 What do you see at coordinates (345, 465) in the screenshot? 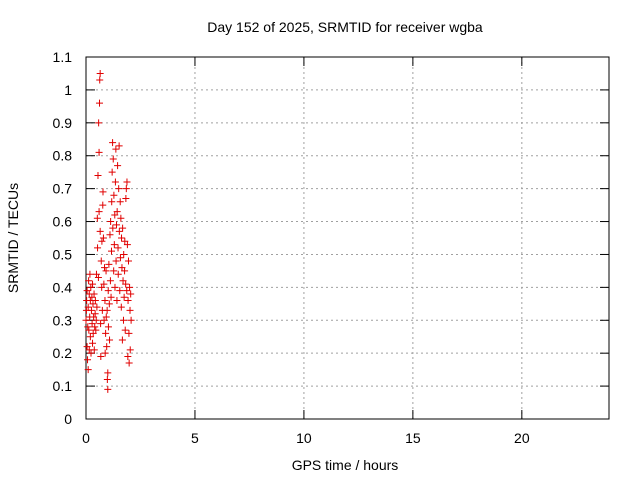
I see `x-axis-label: GPS time / hours` at bounding box center [345, 465].